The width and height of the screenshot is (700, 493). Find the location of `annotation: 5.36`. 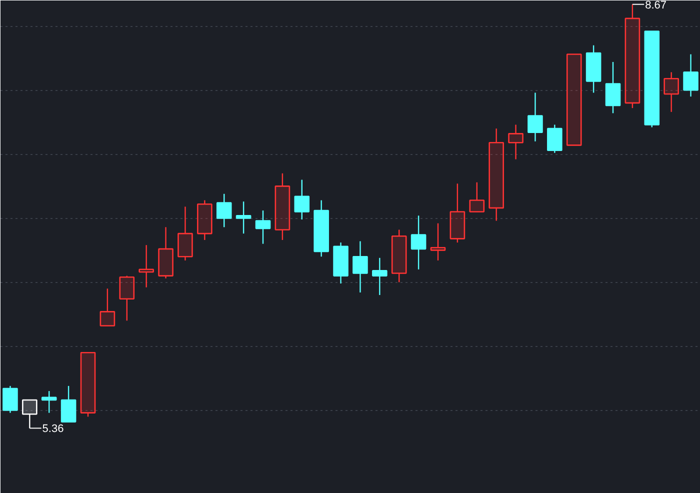

annotation: 5.36 is located at coordinates (53, 429).